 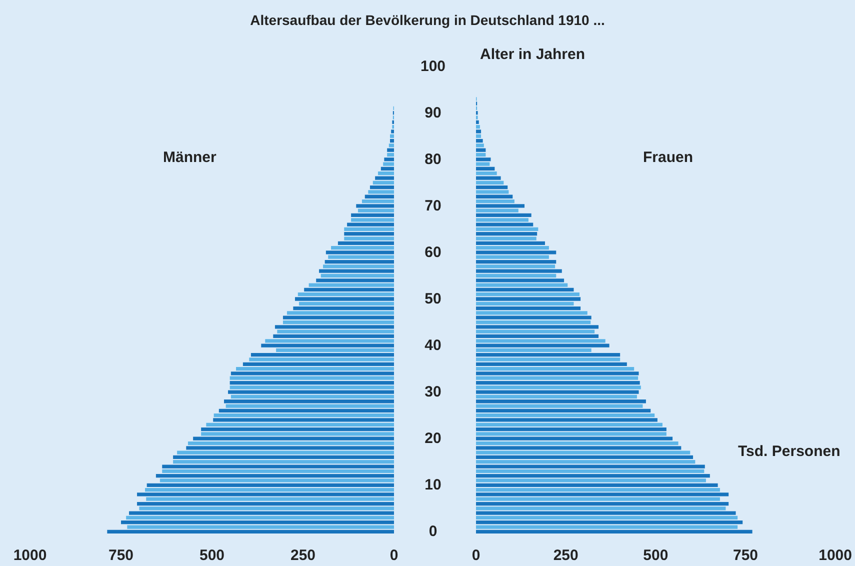 I want to click on text: Frauen, so click(x=668, y=157).